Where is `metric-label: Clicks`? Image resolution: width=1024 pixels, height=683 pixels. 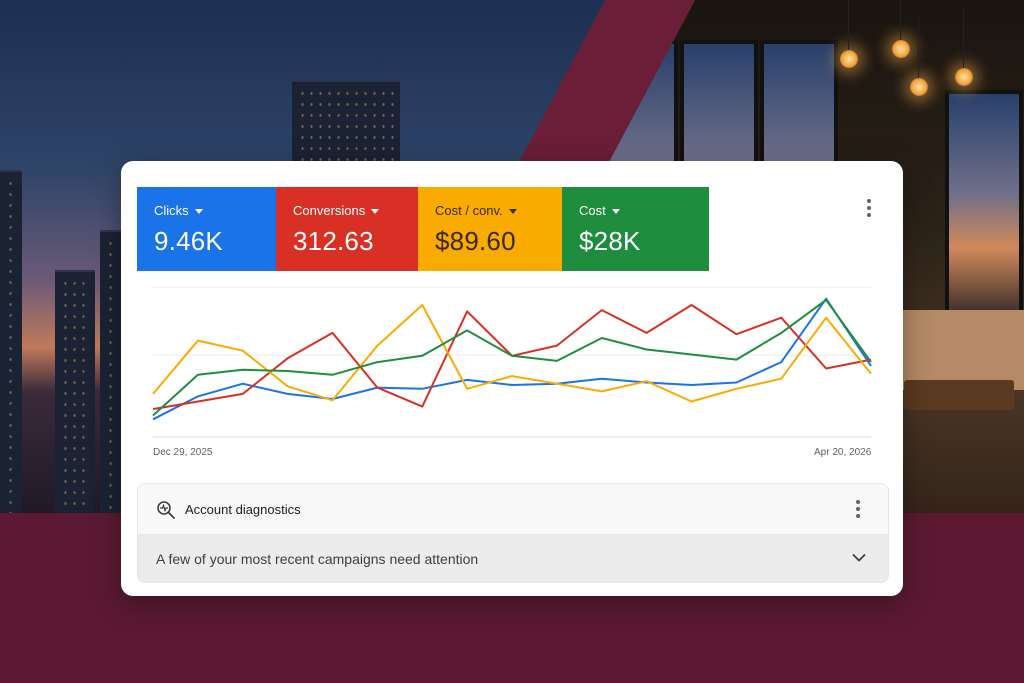 metric-label: Clicks is located at coordinates (171, 210).